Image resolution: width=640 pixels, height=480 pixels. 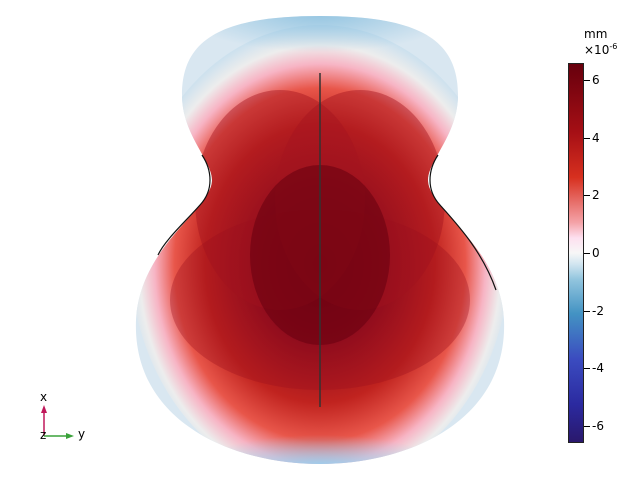 What do you see at coordinates (70, 436) in the screenshot?
I see `y-arrow-head` at bounding box center [70, 436].